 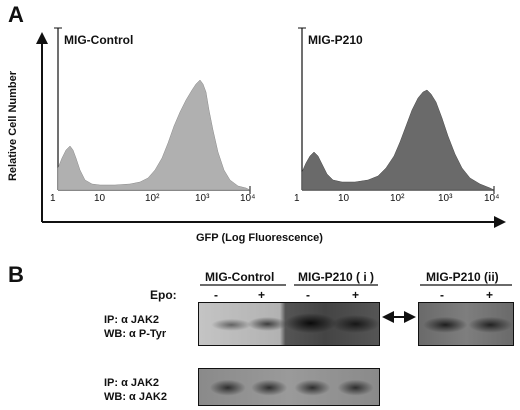 I want to click on x-axis-label: GFP (Log Fluorescence), so click(x=259, y=238).